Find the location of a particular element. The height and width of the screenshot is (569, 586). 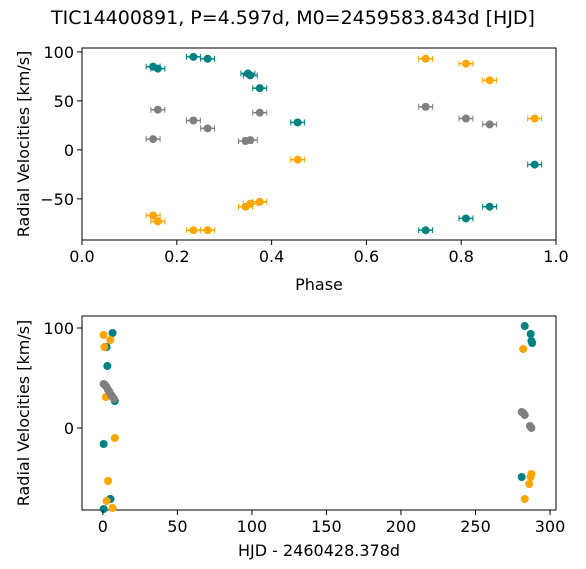

x-tick-label: 200 is located at coordinates (401, 526).